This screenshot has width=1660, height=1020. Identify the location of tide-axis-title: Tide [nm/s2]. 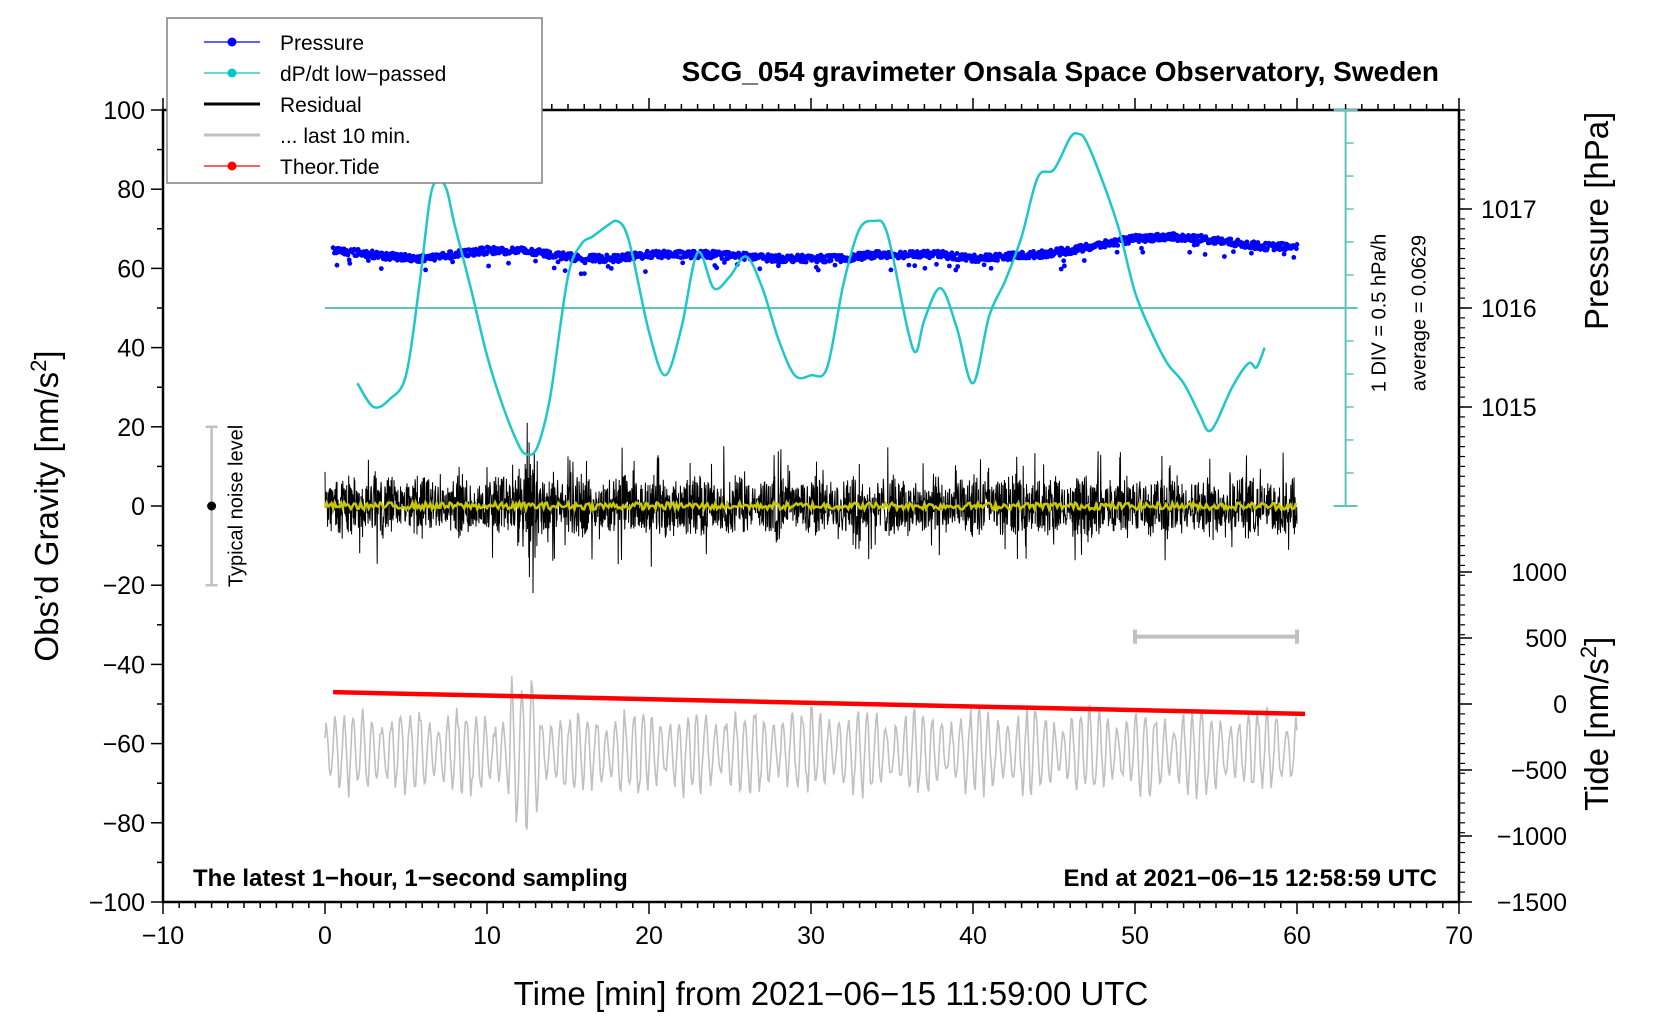
(1596, 724).